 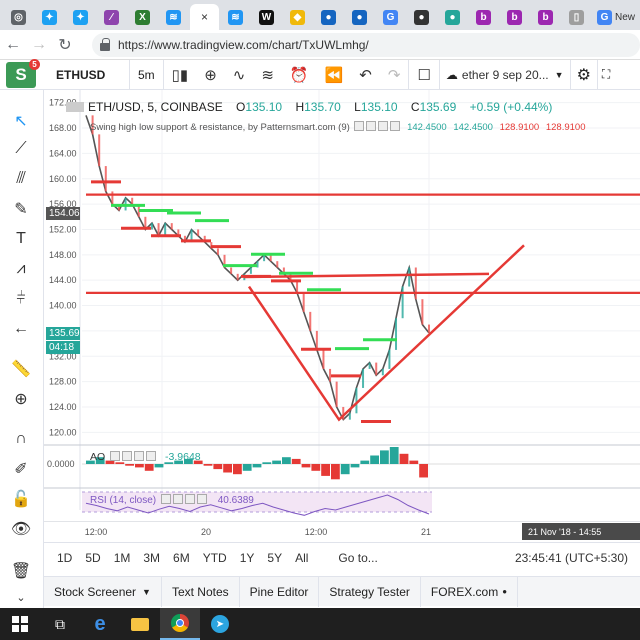 What do you see at coordinates (201, 591) in the screenshot?
I see `tab-text-notes: Text Notes` at bounding box center [201, 591].